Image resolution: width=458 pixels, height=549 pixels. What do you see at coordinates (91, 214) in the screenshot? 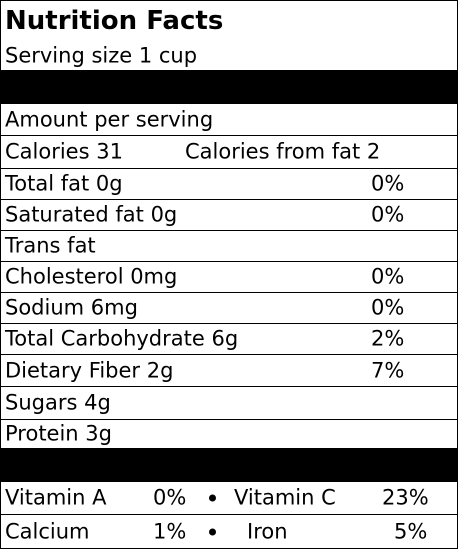
I see `nutrient-label: Saturated fat 0g` at bounding box center [91, 214].